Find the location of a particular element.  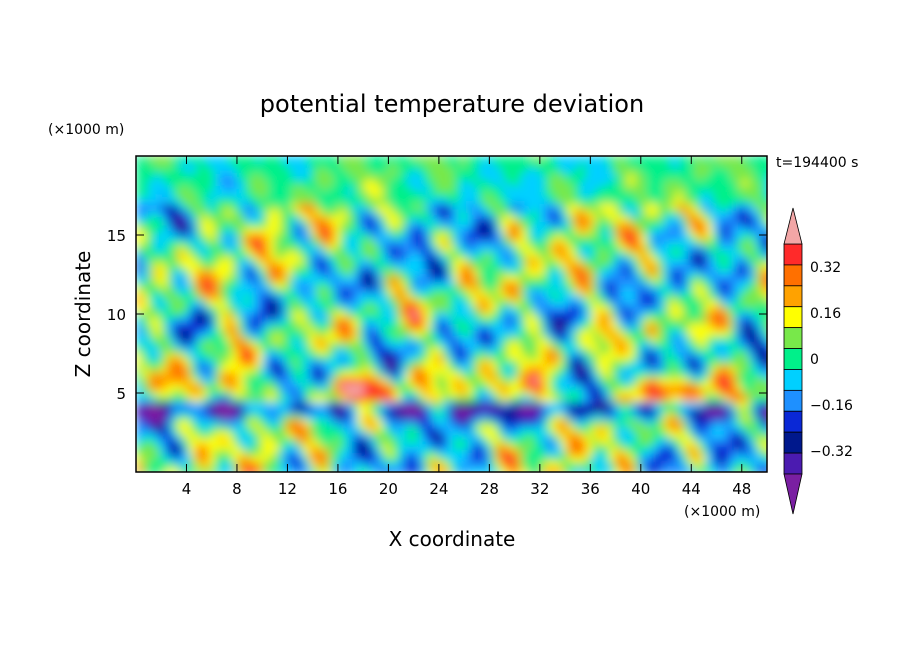

colorbar-label: 0 is located at coordinates (814, 360).